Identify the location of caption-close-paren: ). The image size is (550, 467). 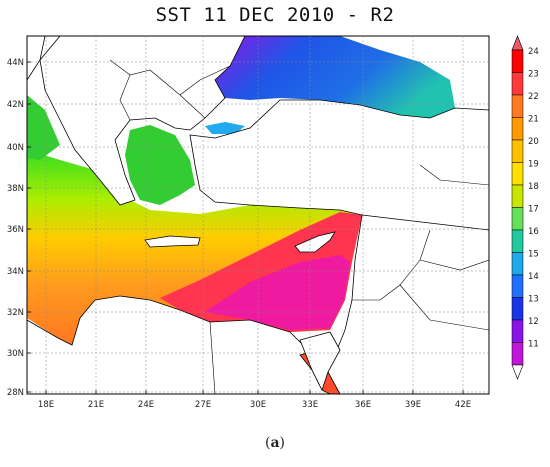
(282, 443).